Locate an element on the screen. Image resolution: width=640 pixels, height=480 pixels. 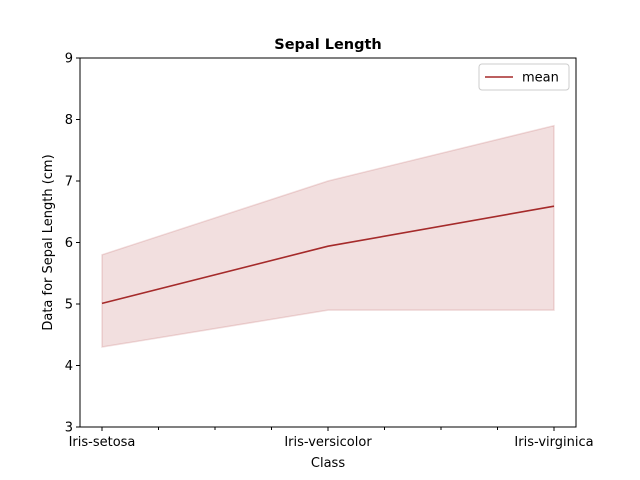
y-tick-label: 9 is located at coordinates (69, 59).